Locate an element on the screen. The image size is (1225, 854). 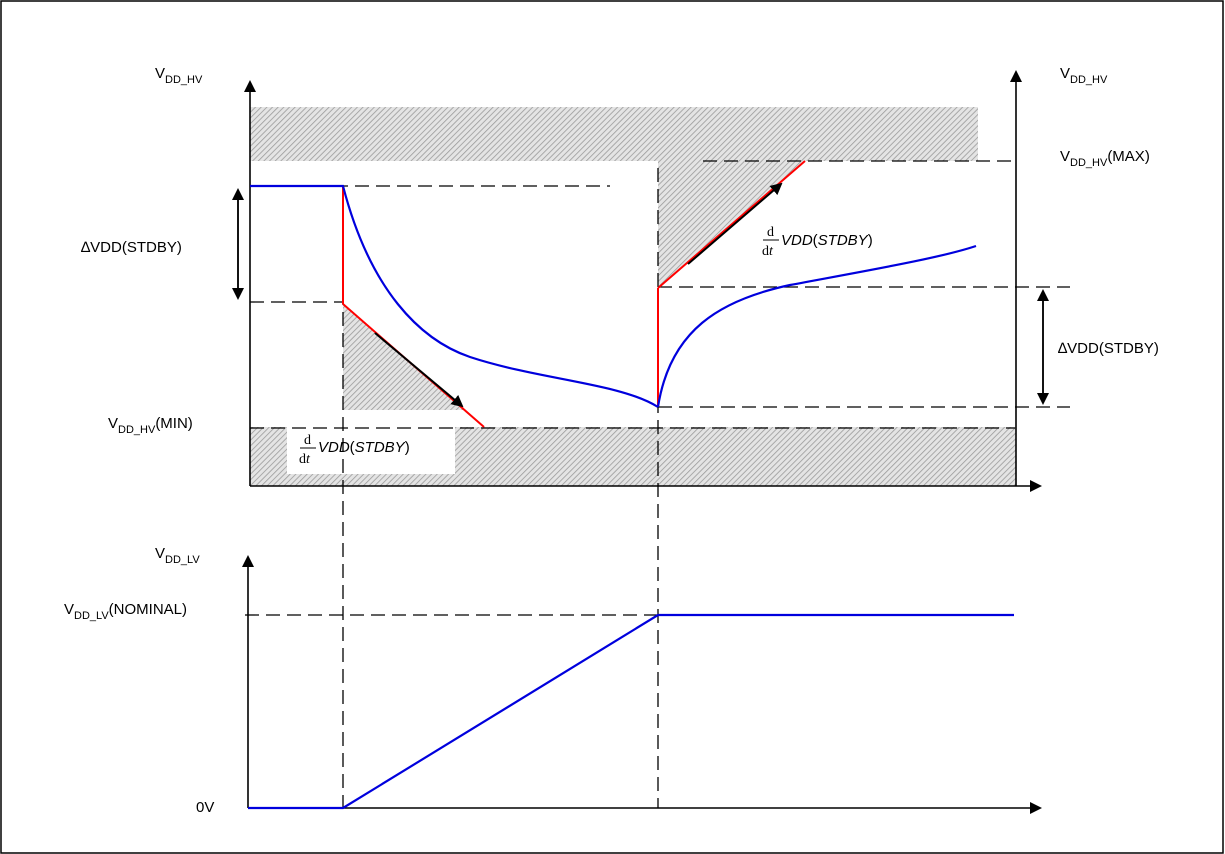
vdd-hv-falling-curve is located at coordinates (454, 296).